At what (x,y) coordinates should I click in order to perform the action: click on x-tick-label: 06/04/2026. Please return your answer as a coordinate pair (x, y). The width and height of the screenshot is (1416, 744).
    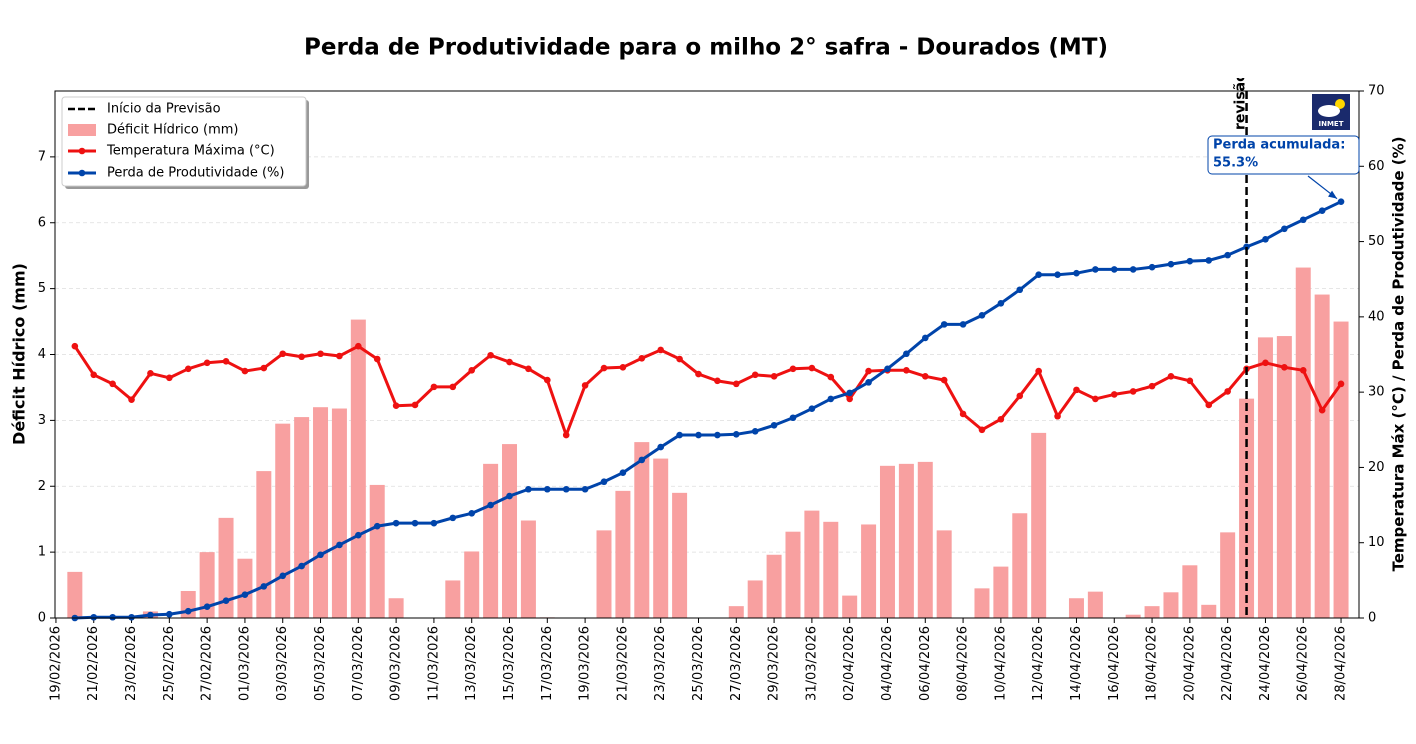
    Looking at the image, I should click on (925, 663).